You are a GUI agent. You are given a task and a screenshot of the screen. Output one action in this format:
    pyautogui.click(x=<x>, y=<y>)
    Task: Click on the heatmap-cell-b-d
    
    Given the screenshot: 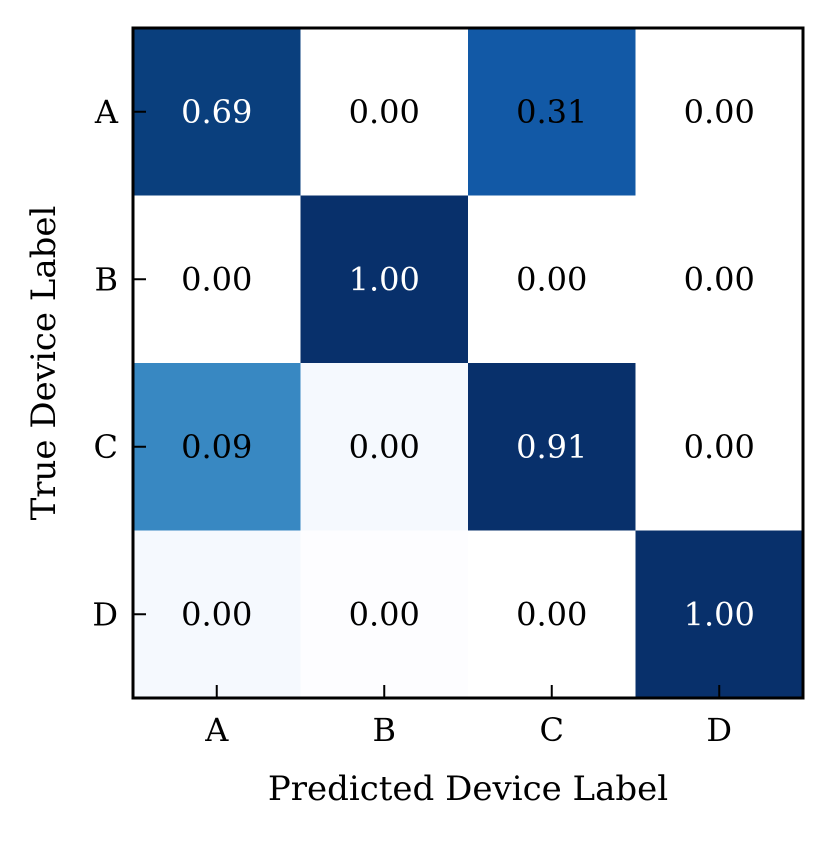 What is the action you would take?
    pyautogui.click(x=719, y=279)
    